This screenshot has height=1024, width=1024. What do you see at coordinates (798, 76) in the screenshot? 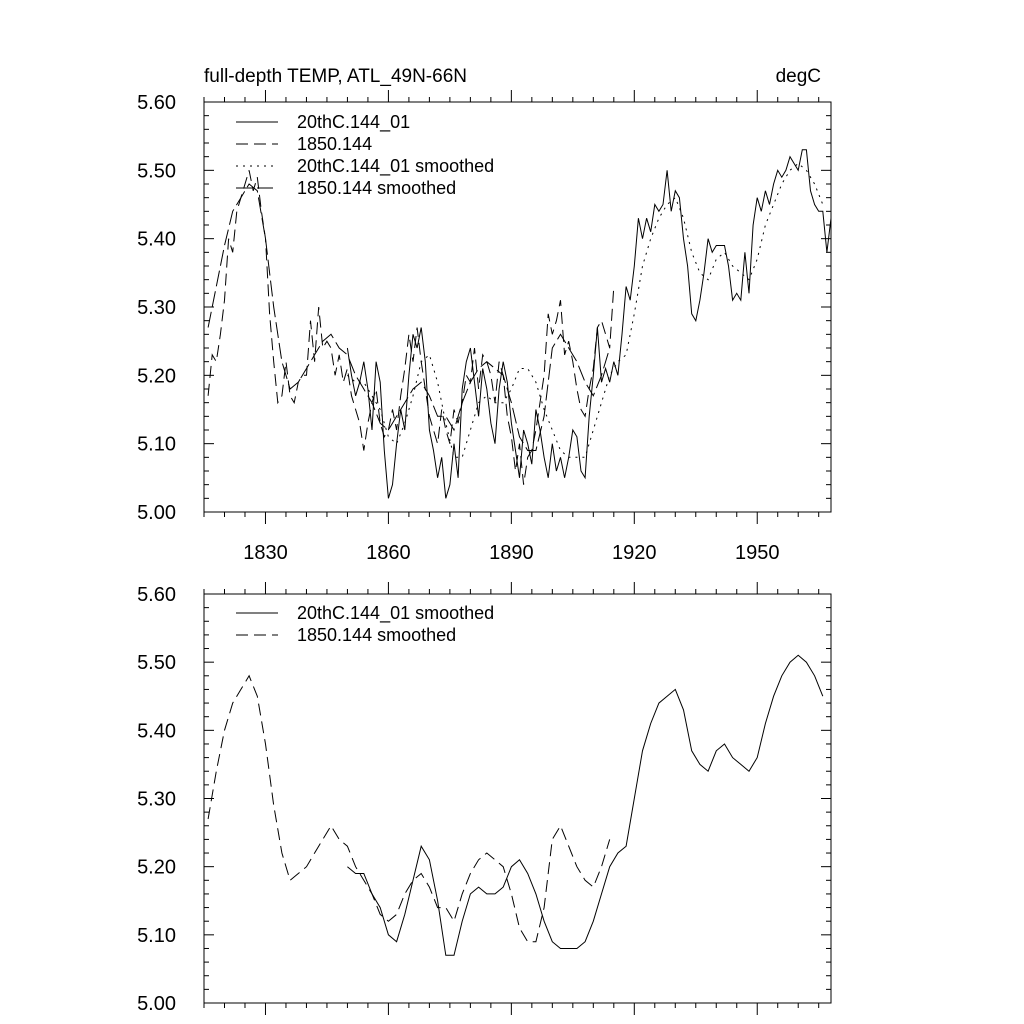
I see `units-label: degC` at bounding box center [798, 76].